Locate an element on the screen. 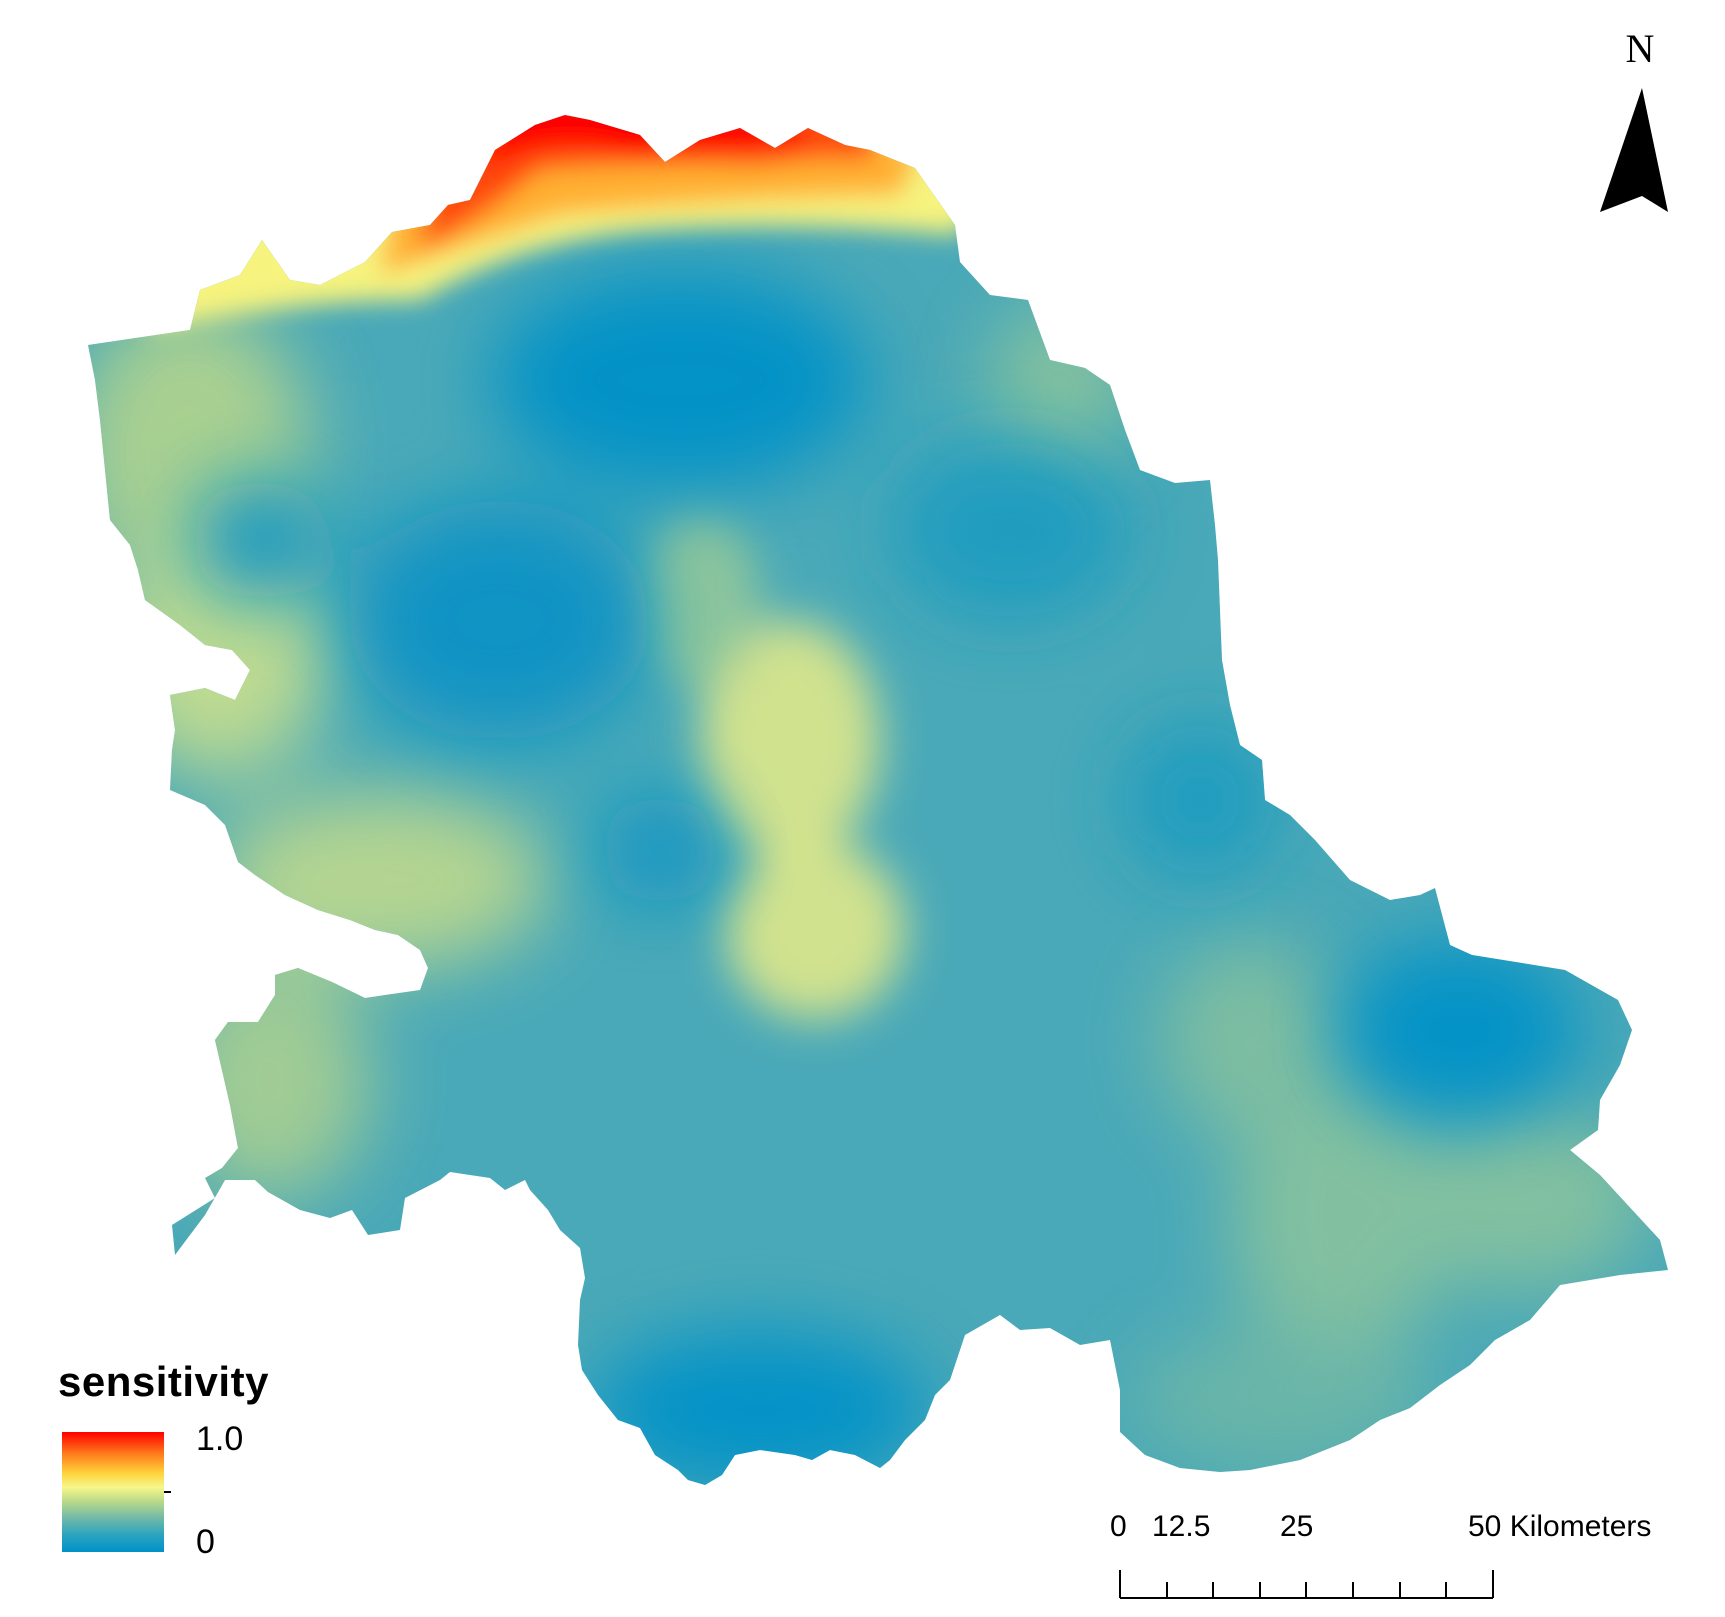  scale-label-50-kilometers: 50 Kilometers is located at coordinates (1560, 1526).